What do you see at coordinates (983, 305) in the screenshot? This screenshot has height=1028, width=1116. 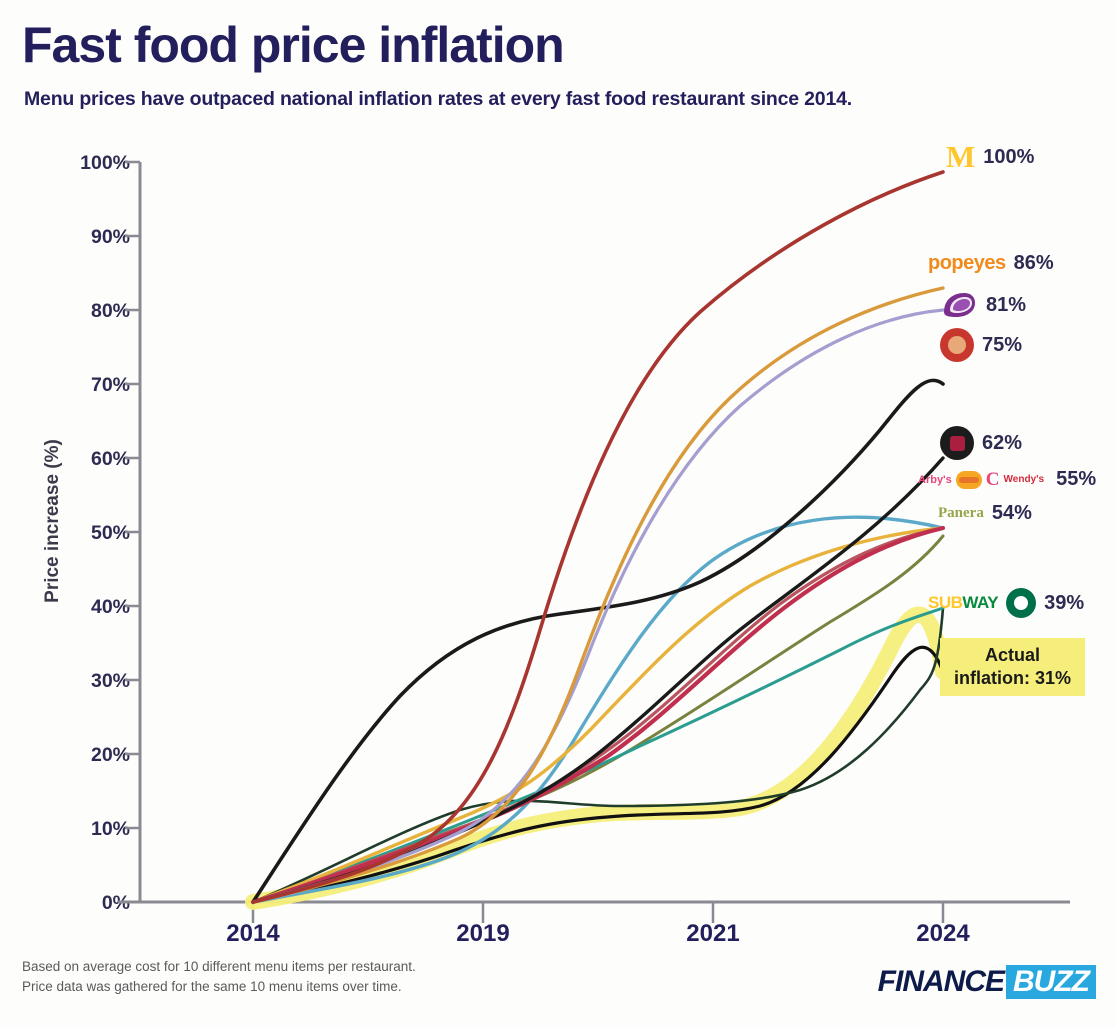 I see `legend-item-tacobell: 81%` at bounding box center [983, 305].